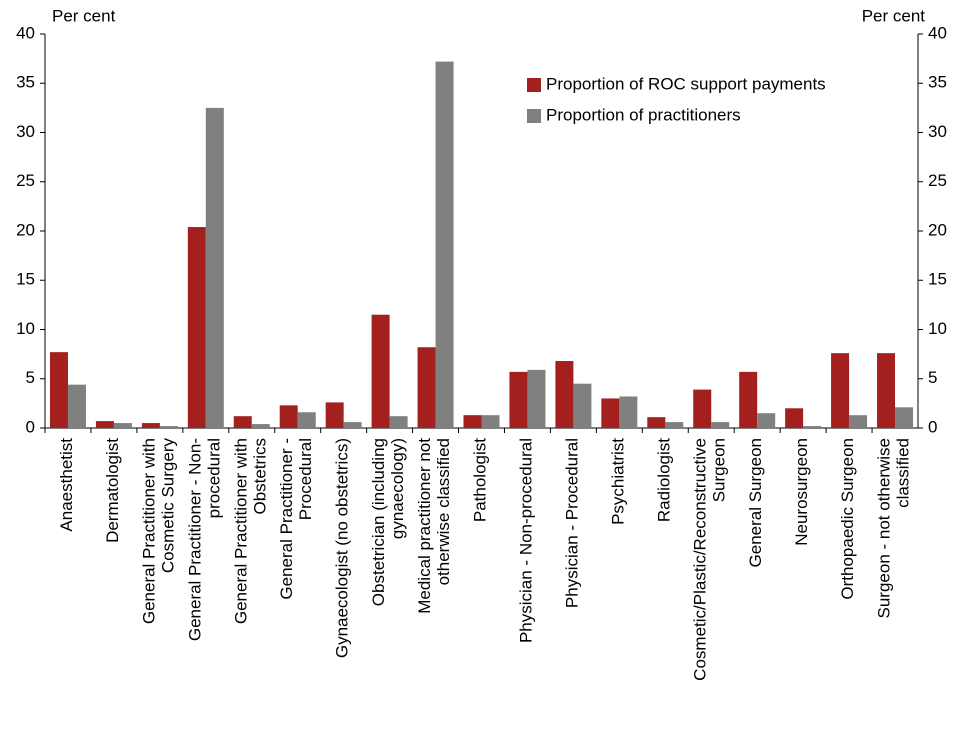  I want to click on x-tick-label: General Practitioner - Non-procedural, so click(205, 539).